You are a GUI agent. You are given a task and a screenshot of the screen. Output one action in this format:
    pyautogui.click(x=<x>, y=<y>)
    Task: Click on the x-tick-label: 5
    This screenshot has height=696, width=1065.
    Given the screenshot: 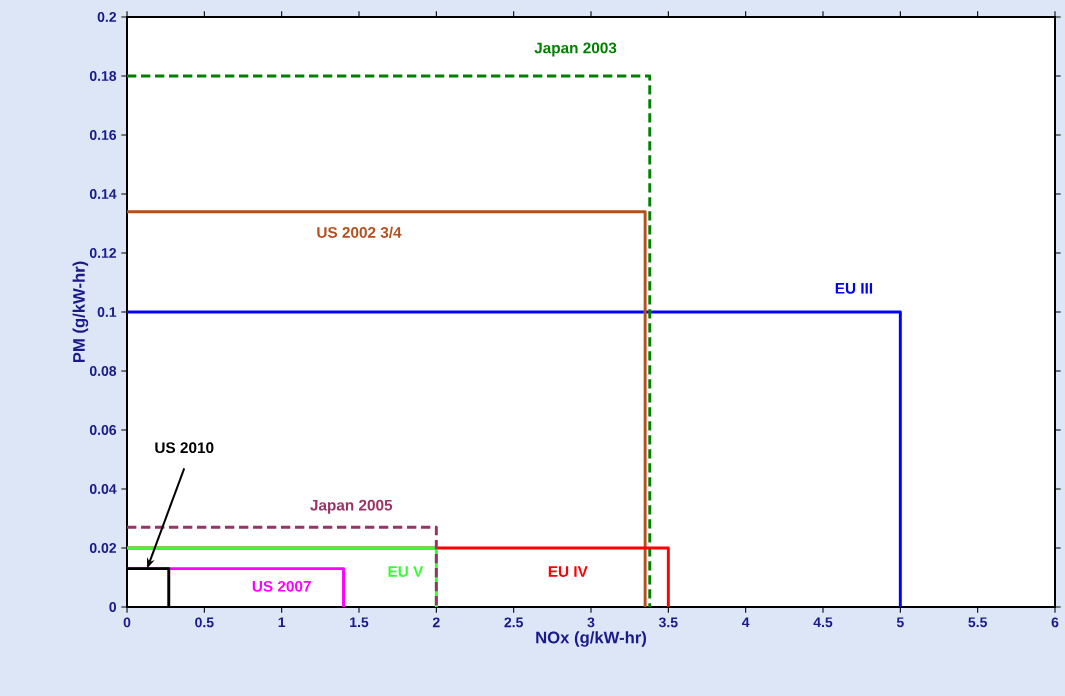 What is the action you would take?
    pyautogui.click(x=900, y=622)
    